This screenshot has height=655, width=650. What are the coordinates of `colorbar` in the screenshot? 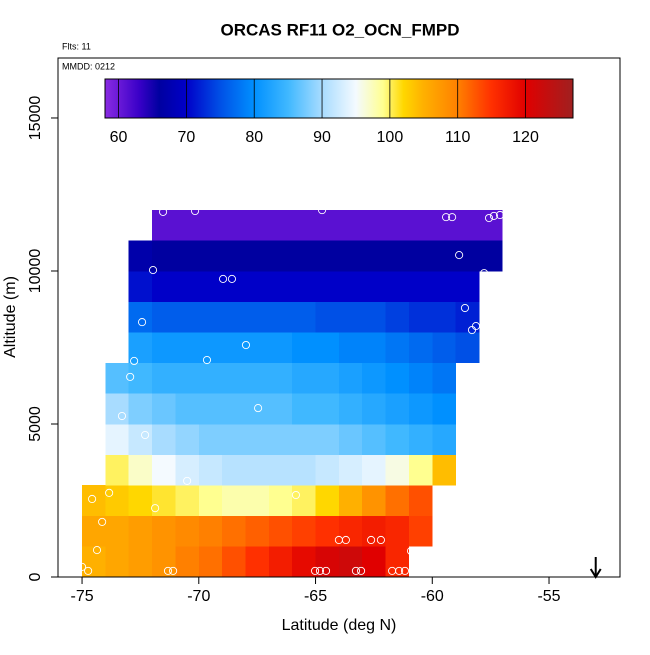 It's located at (339, 98).